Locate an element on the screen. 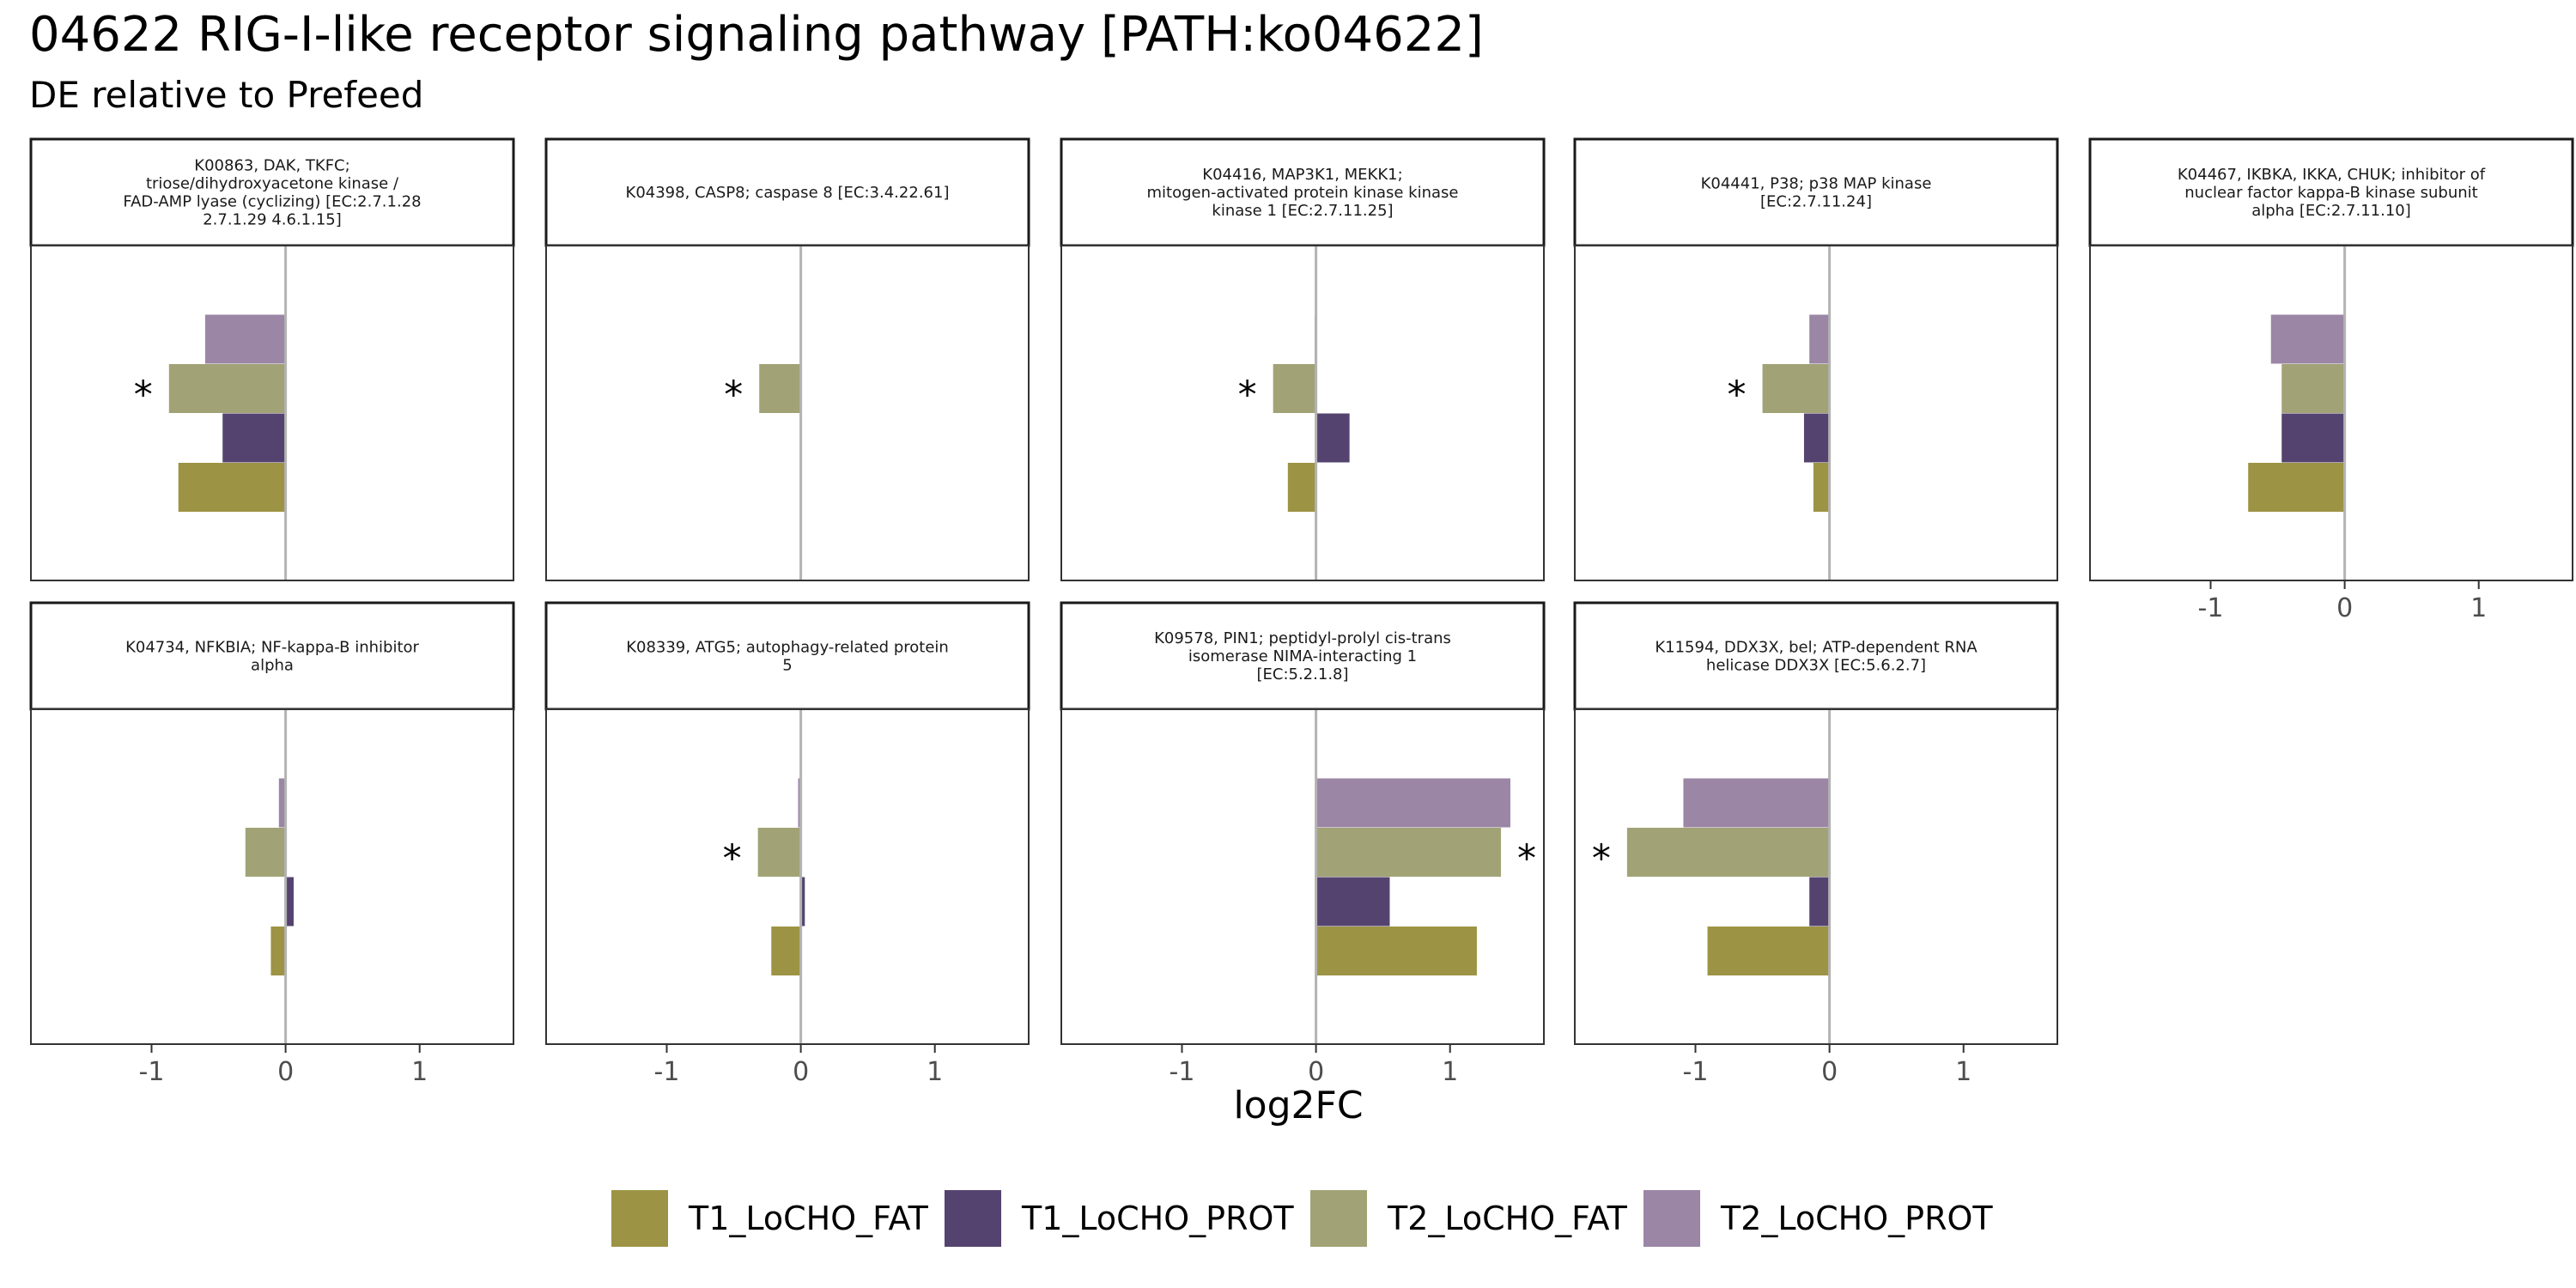 The height and width of the screenshot is (1288, 2576). facet-strip-label: [EC:2.7.11.24] is located at coordinates (1816, 202).